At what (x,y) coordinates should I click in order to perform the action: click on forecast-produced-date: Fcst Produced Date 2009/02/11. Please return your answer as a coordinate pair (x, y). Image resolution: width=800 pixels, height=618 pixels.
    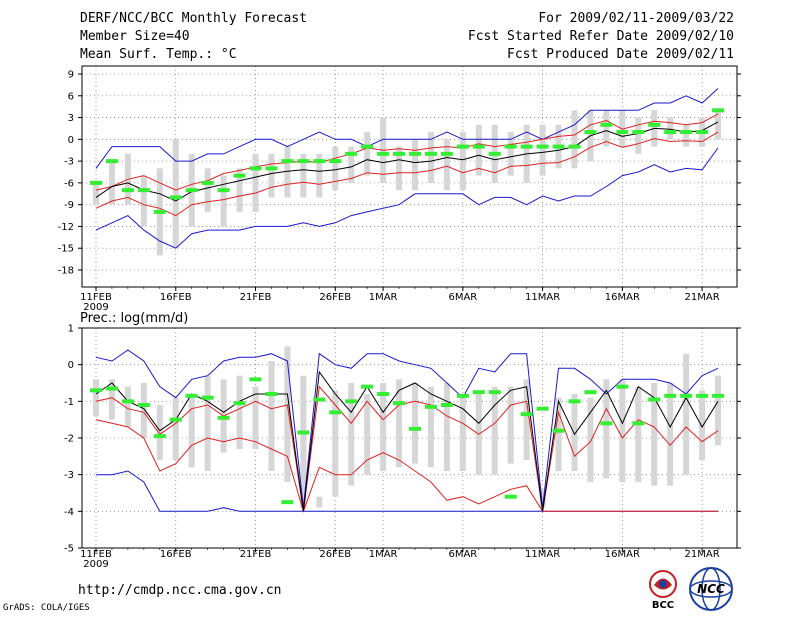
    Looking at the image, I should click on (620, 54).